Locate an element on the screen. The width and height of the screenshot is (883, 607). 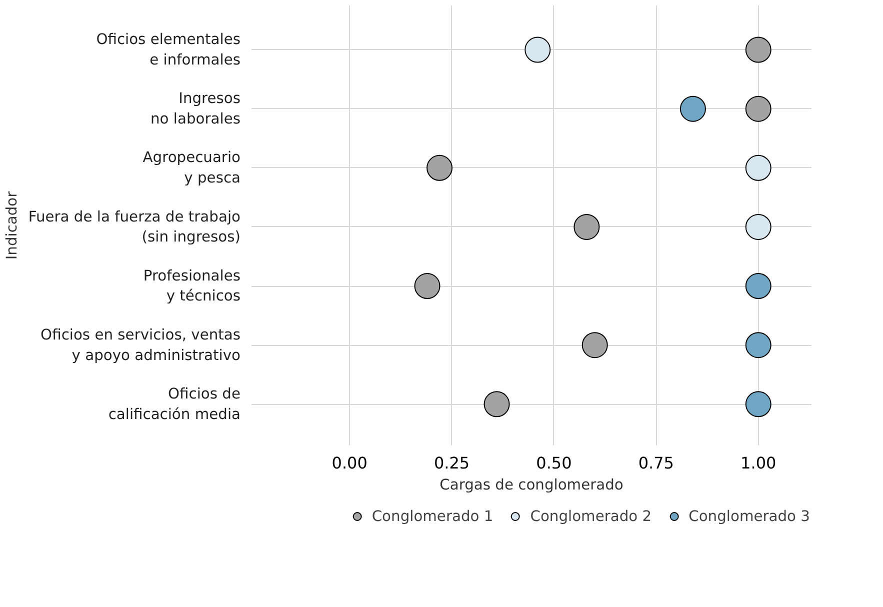
legend-label: Conglomerado 3 is located at coordinates (749, 516).